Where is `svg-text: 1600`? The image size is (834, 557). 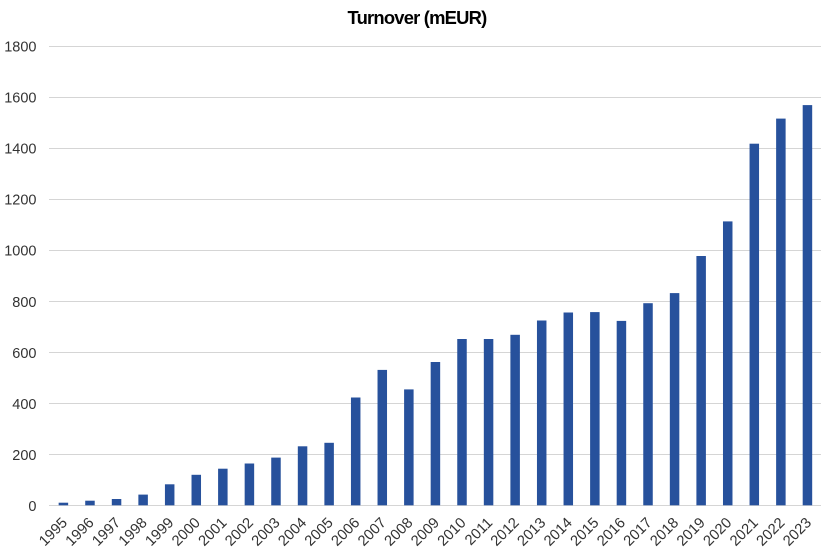 svg-text: 1600 is located at coordinates (20, 99).